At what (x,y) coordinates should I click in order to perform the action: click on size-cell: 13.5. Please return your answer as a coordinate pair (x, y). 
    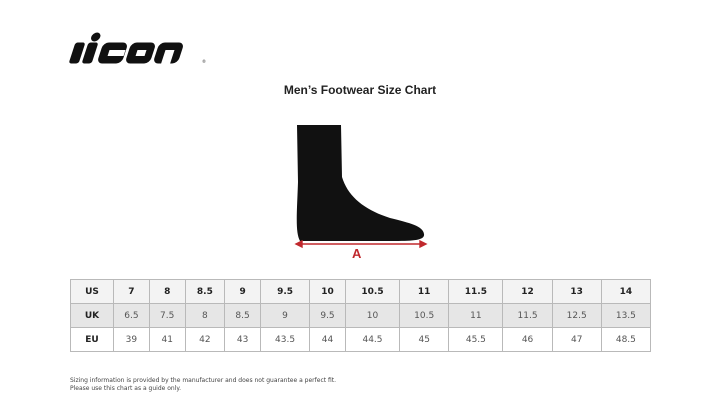
    Looking at the image, I should click on (626, 315).